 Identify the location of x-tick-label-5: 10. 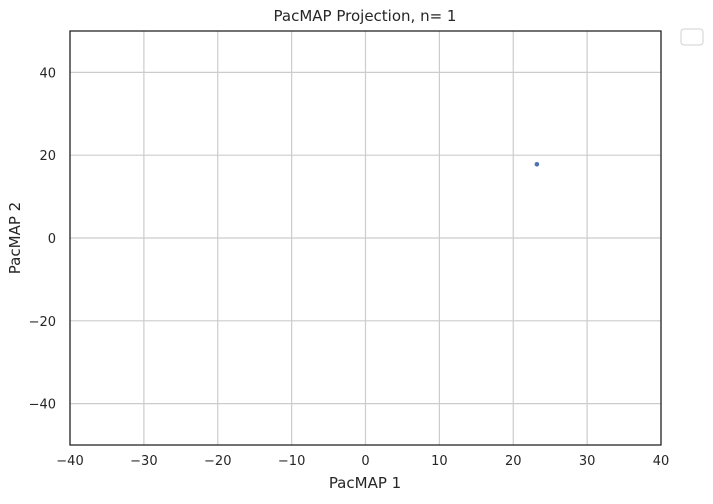
(439, 461).